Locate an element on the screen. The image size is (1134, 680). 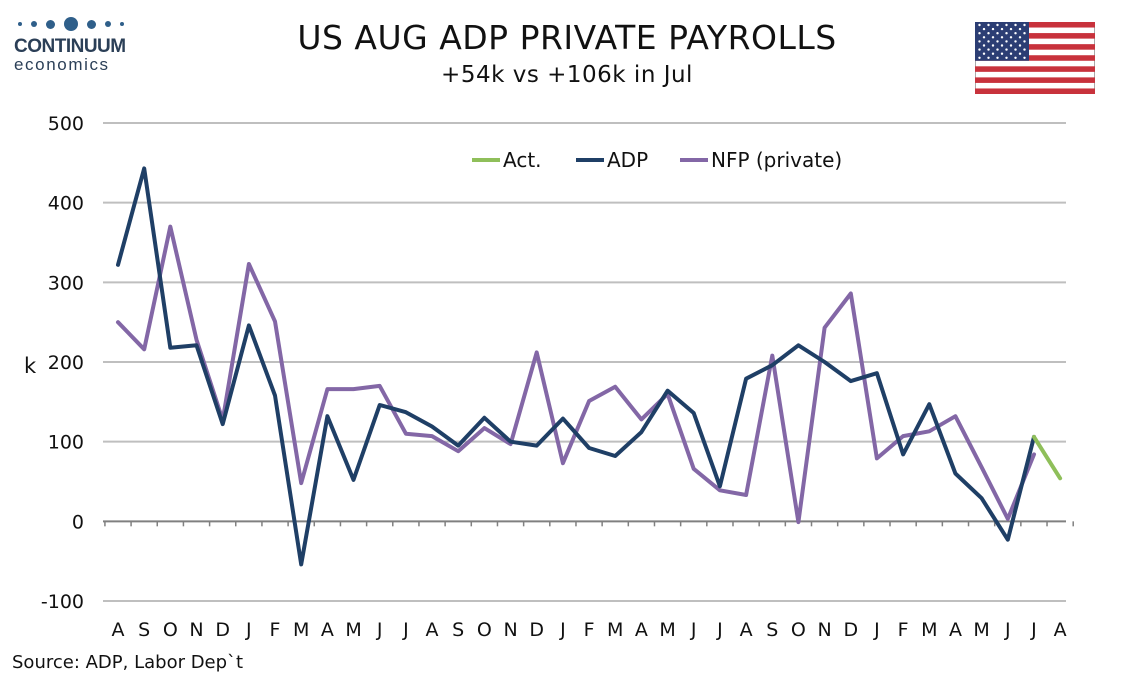
chart-title: US AUG ADP PRIVATE PAYROLLS is located at coordinates (567, 37).